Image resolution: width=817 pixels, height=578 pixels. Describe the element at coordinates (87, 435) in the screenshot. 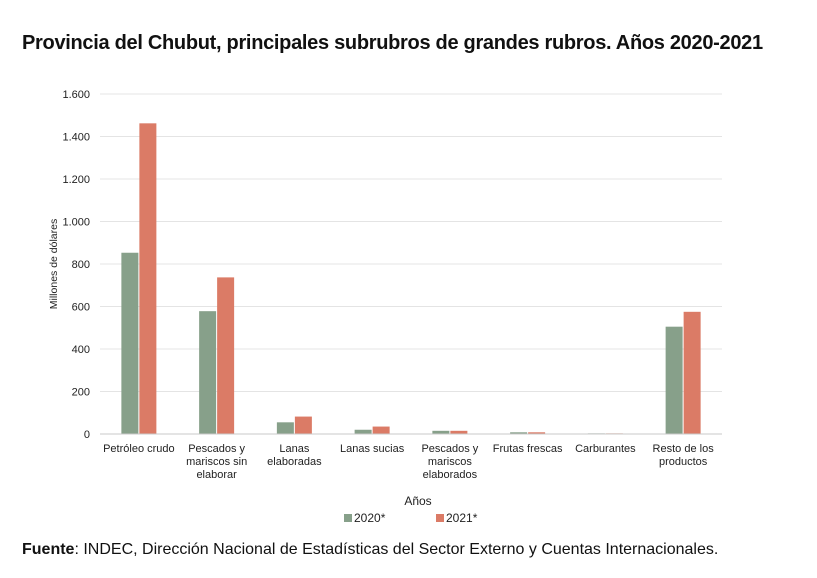

I see `y-tick-label: 0` at that location.